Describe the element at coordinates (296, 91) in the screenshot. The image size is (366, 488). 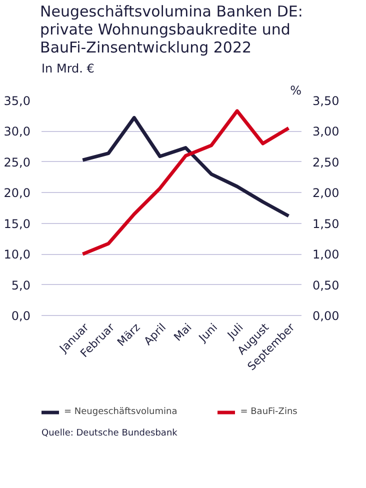
I see `y2-axis-title: %` at that location.